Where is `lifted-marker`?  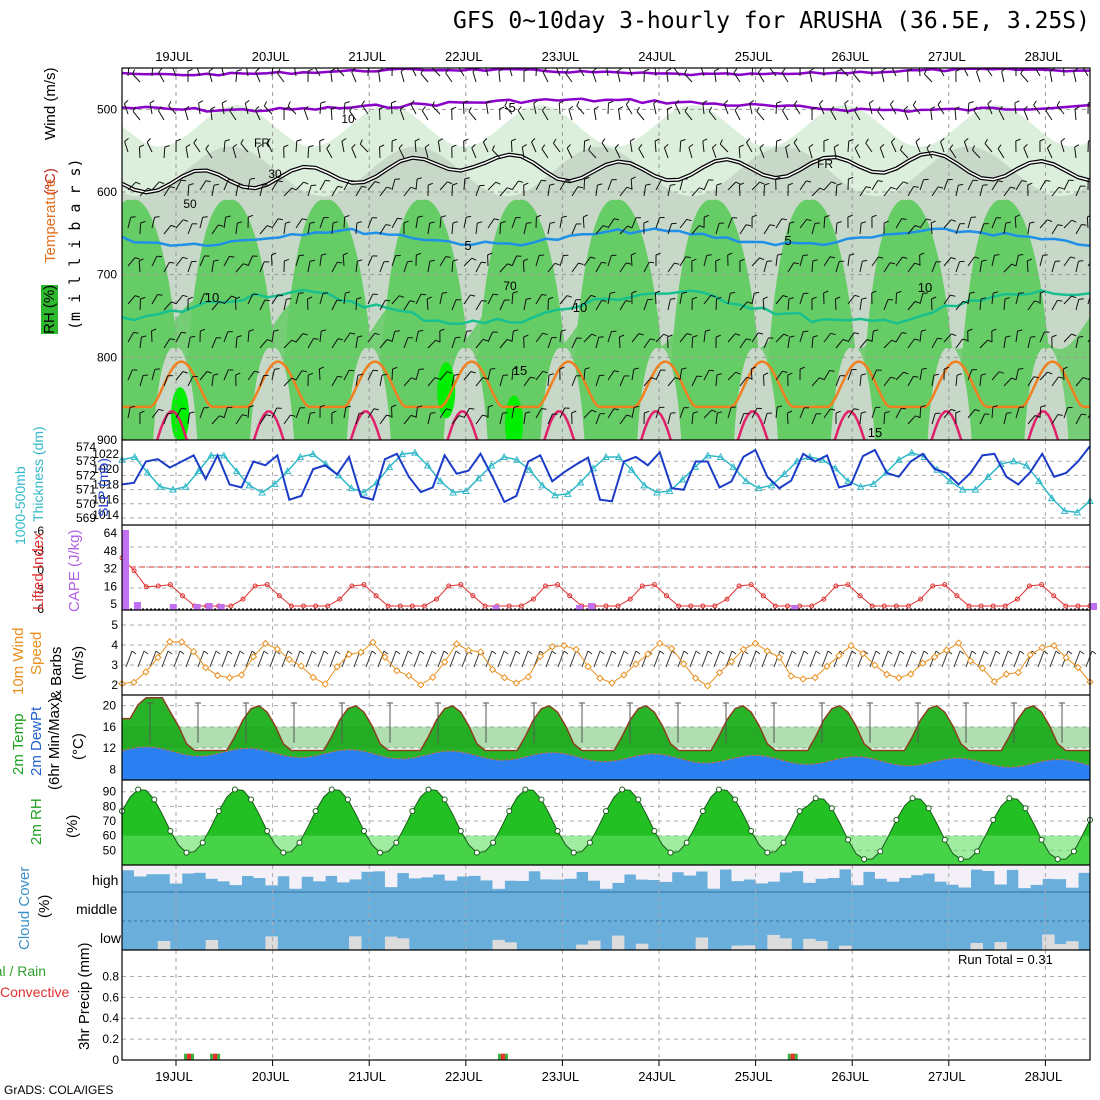
lifted-marker is located at coordinates (872, 606).